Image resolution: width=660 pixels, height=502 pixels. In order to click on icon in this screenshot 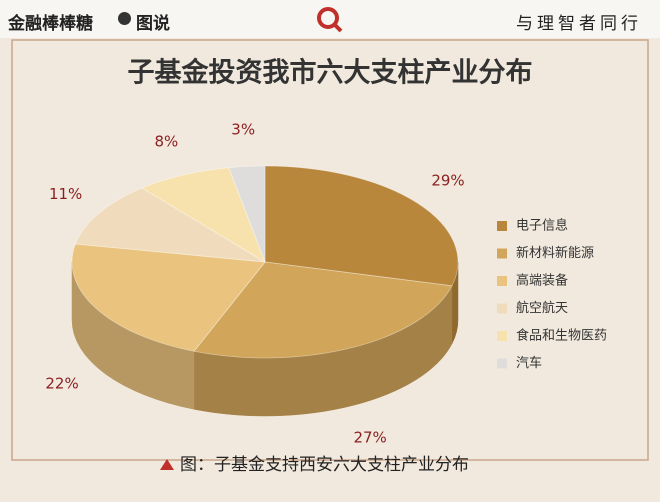, I will do `click(124, 18)`.